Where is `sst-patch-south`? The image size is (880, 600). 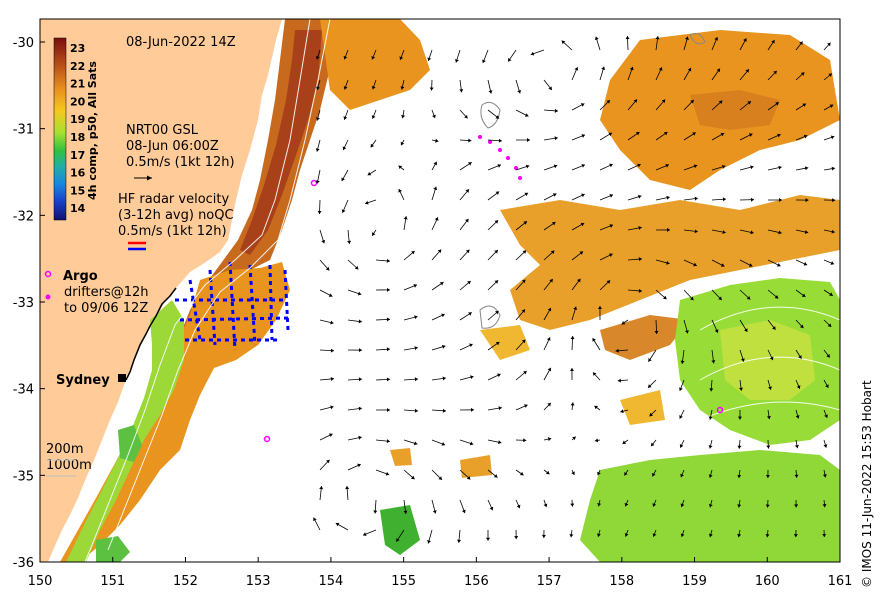 sst-patch-south is located at coordinates (441, 463).